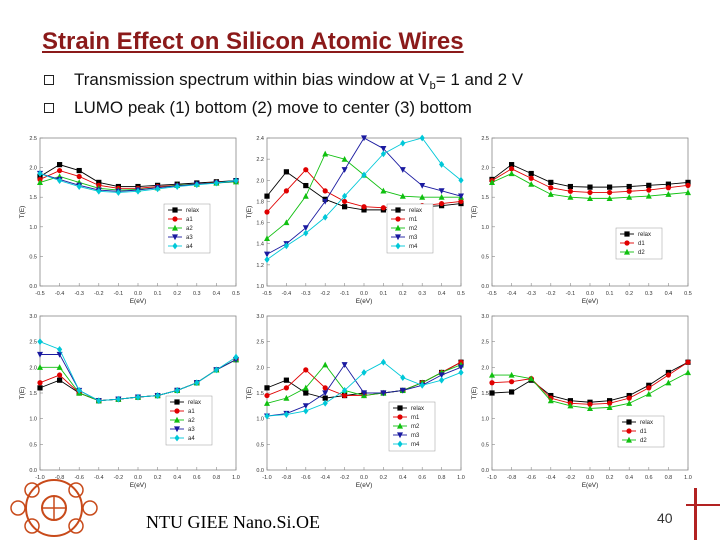 The height and width of the screenshot is (540, 720). I want to click on legend-label: m3, so click(413, 238).